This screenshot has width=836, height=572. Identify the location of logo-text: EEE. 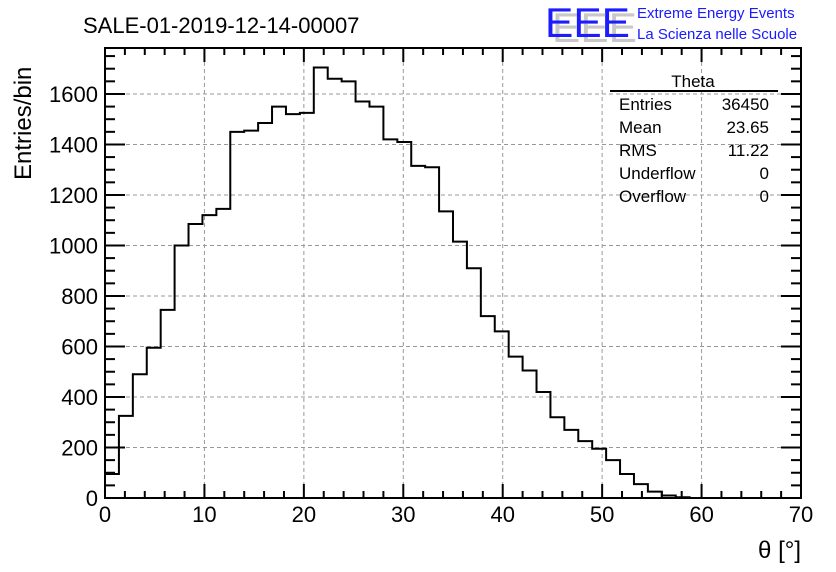
(587, 23).